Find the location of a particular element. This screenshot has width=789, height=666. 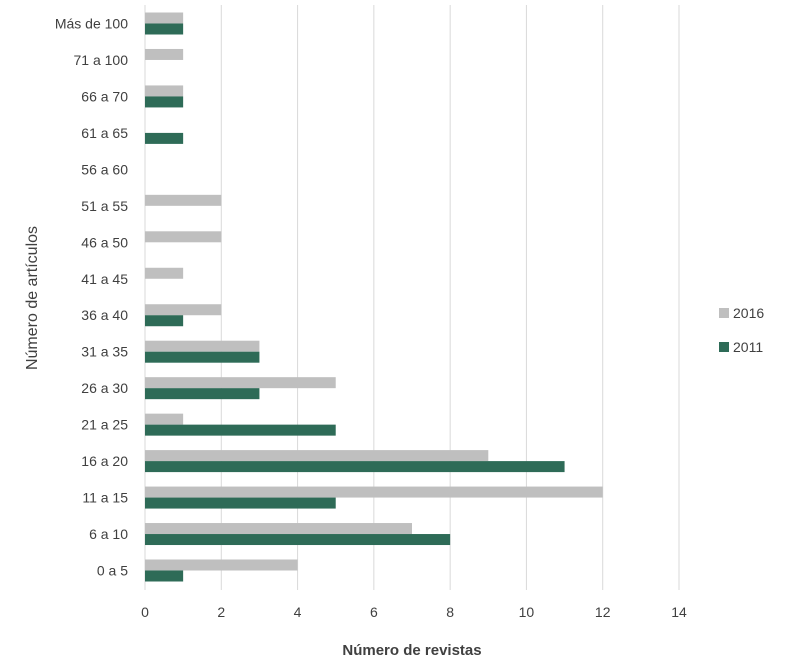

y-tick-label: 61 a 65 is located at coordinates (104, 133).